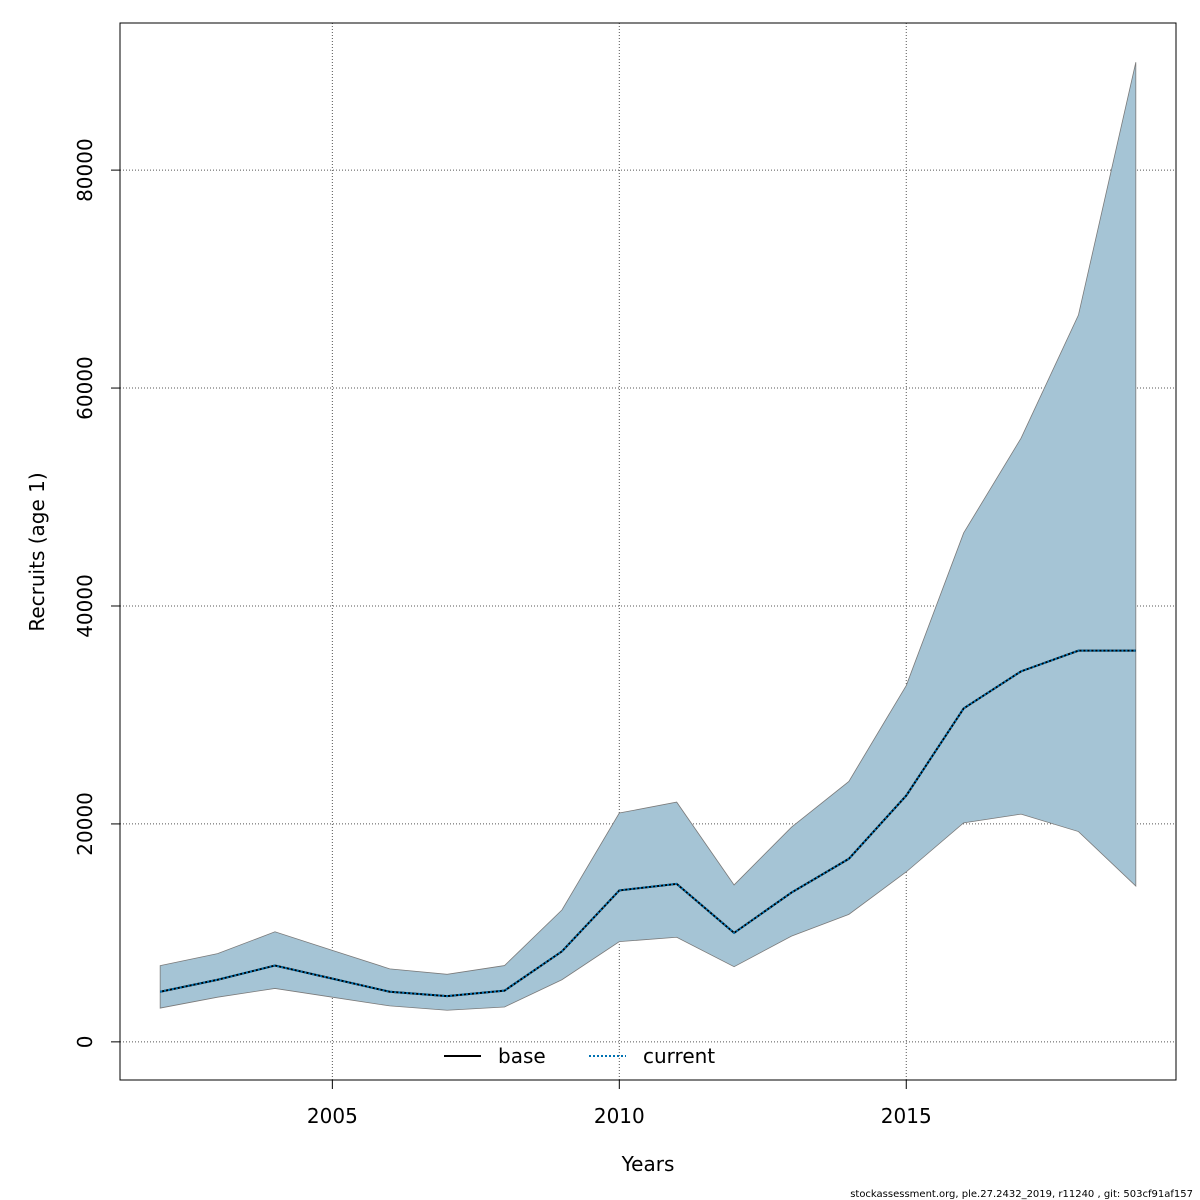 Image resolution: width=1200 pixels, height=1200 pixels. What do you see at coordinates (679, 1056) in the screenshot?
I see `legend-current-label: current` at bounding box center [679, 1056].